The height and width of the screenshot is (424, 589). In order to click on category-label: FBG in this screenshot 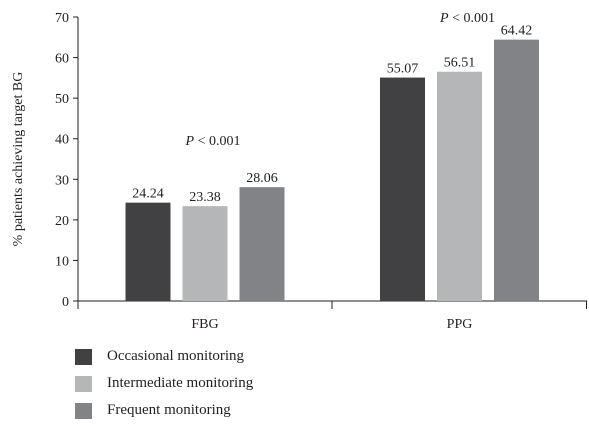, I will do `click(204, 324)`.